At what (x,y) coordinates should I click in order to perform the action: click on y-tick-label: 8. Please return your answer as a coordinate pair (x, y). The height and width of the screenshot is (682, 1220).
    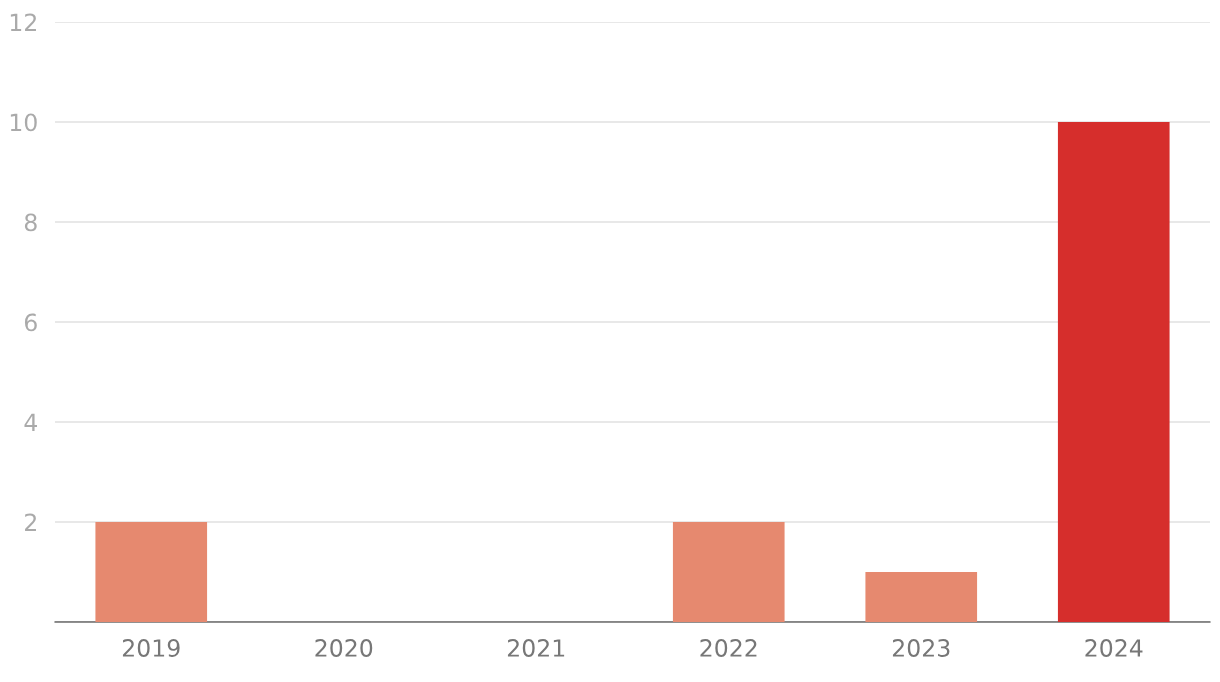
    Looking at the image, I should click on (30, 222).